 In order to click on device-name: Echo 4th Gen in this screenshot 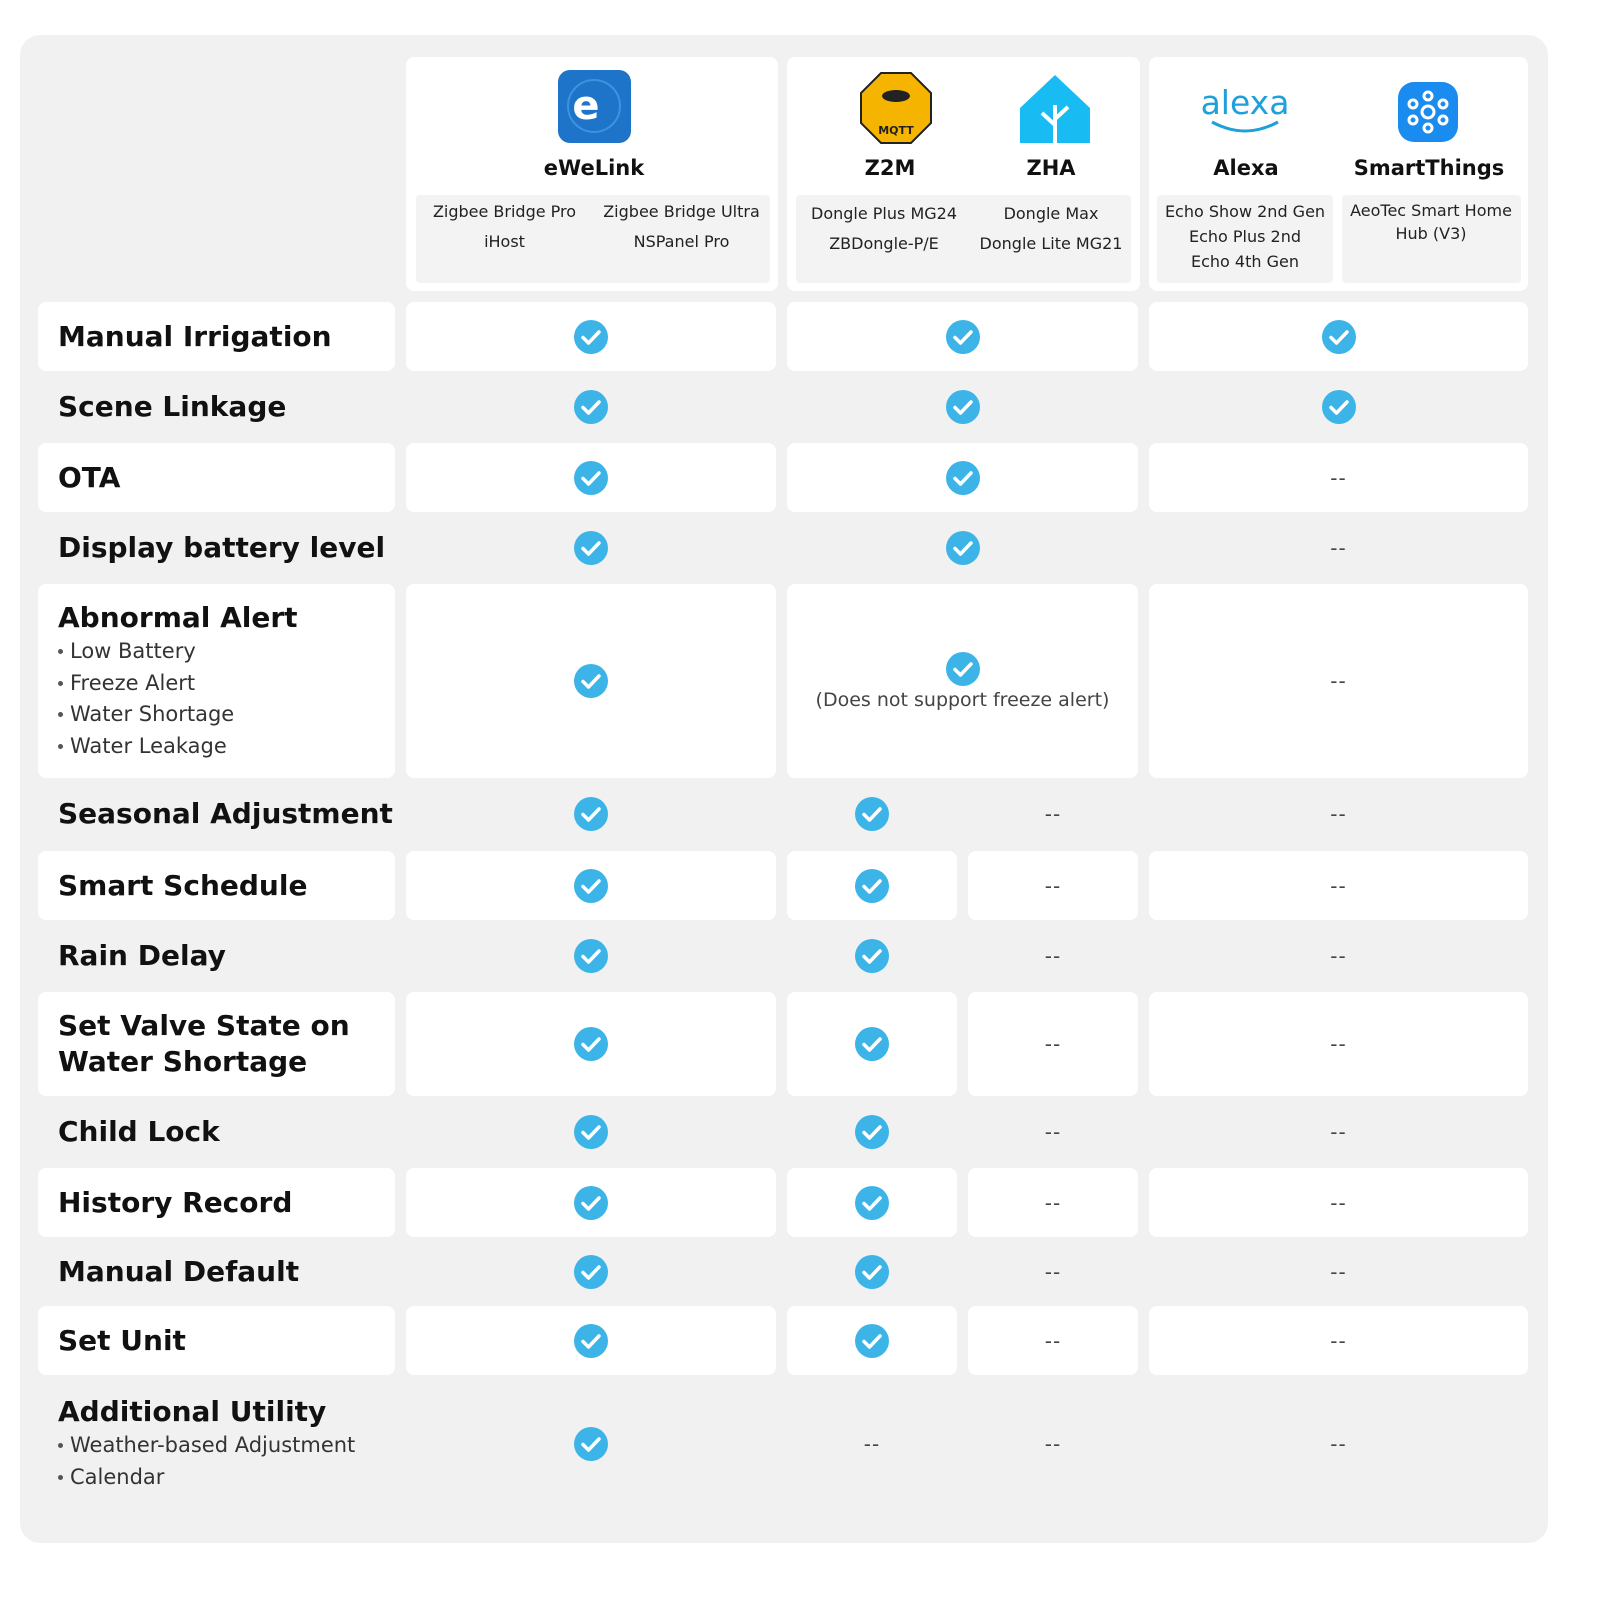, I will do `click(1245, 261)`.